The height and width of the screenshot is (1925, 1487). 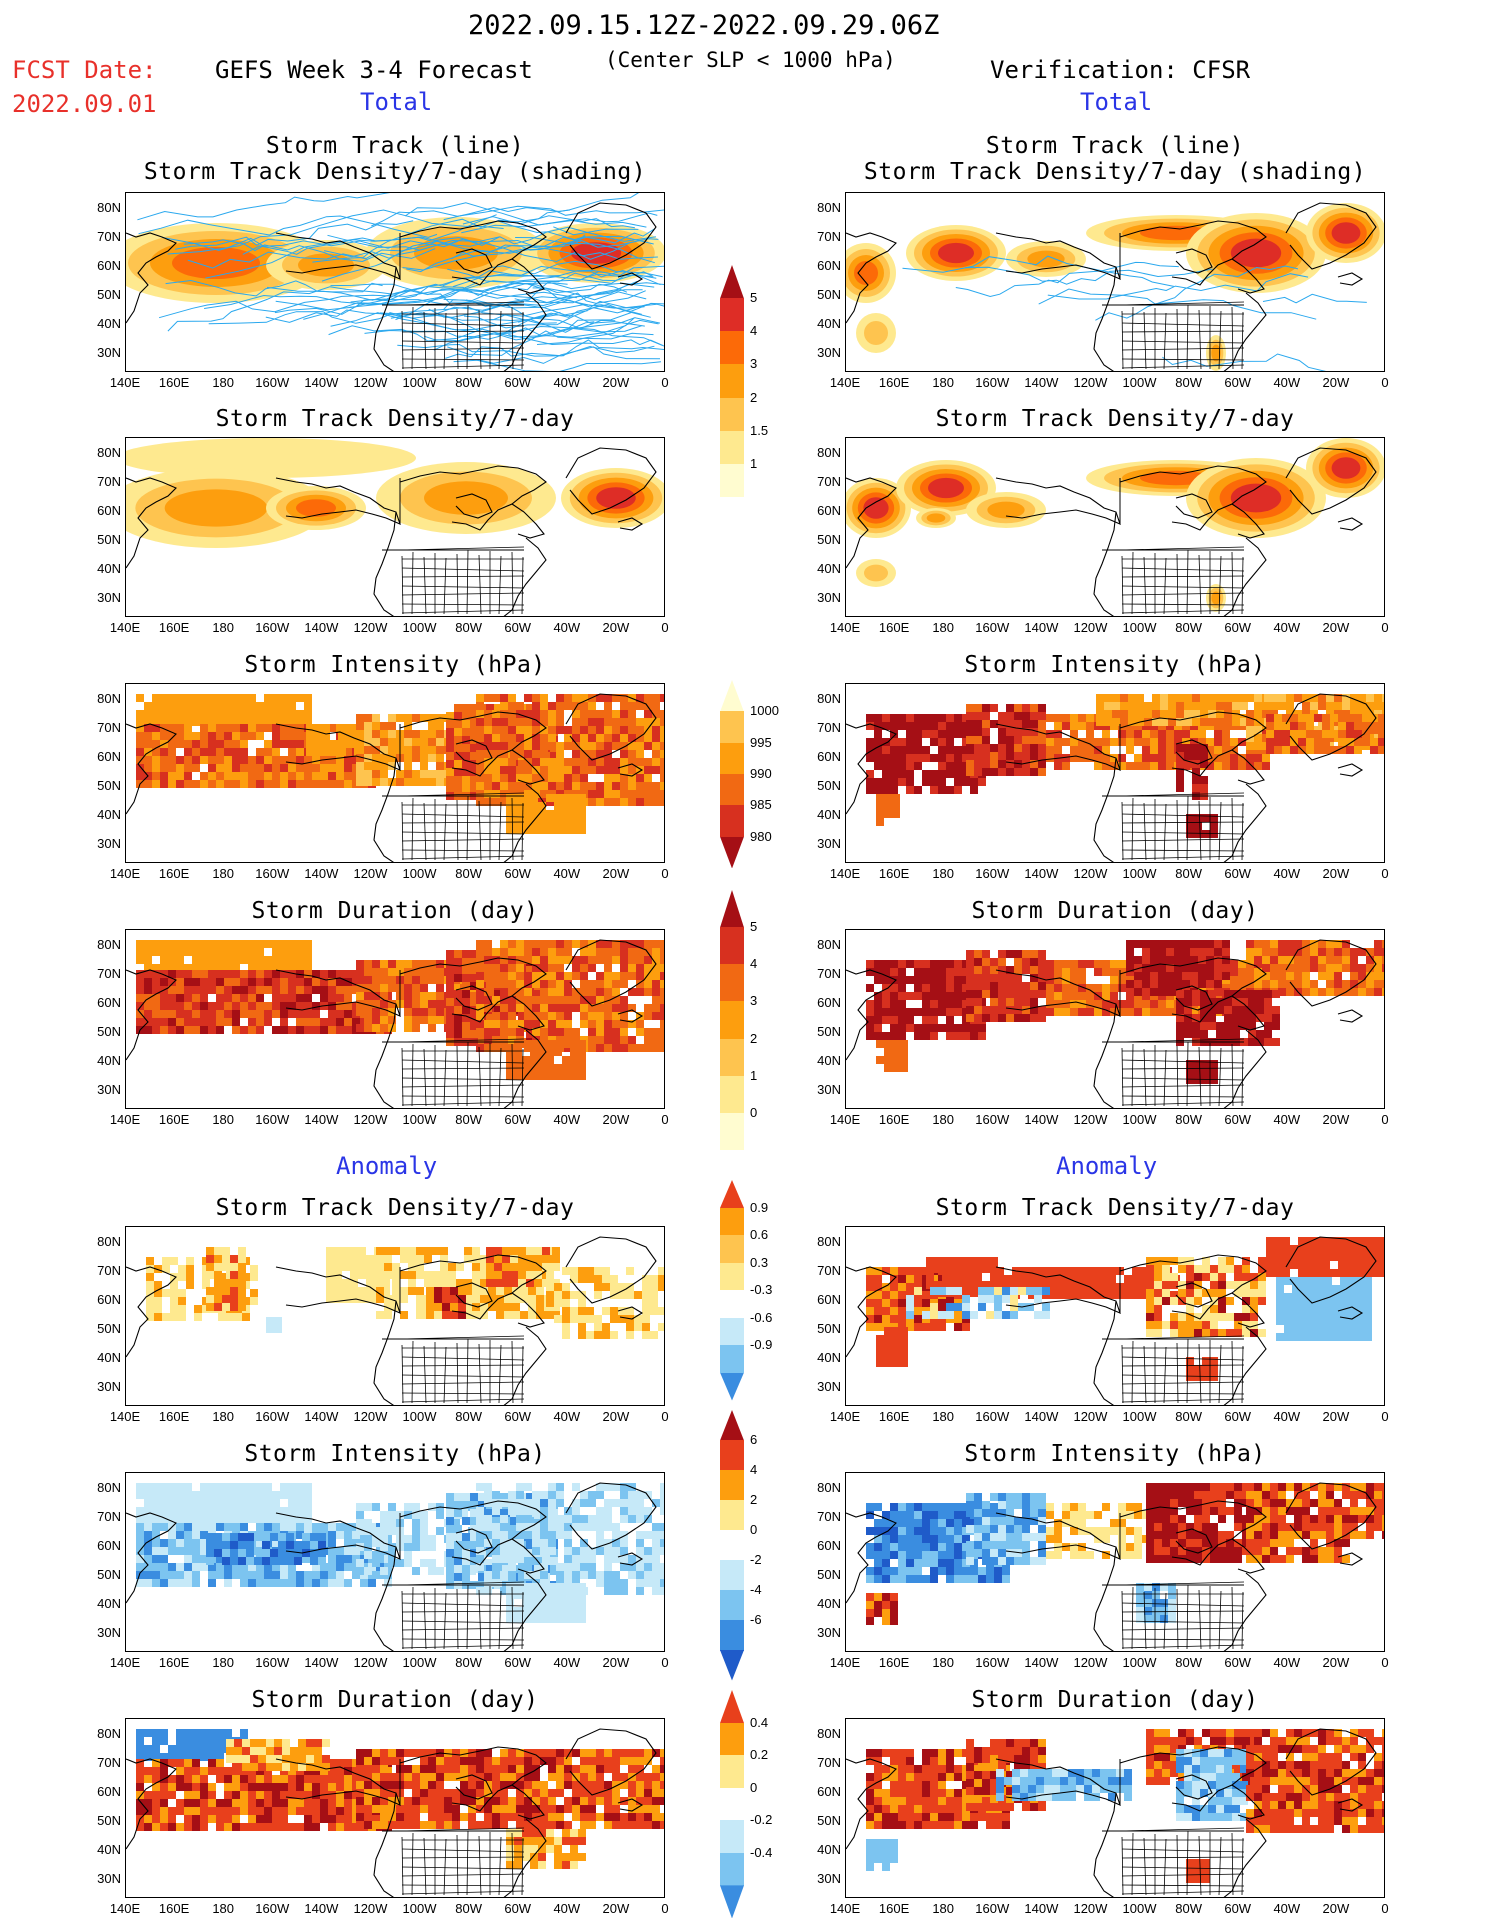 What do you see at coordinates (1111, 286) in the screenshot?
I see `coastline` at bounding box center [1111, 286].